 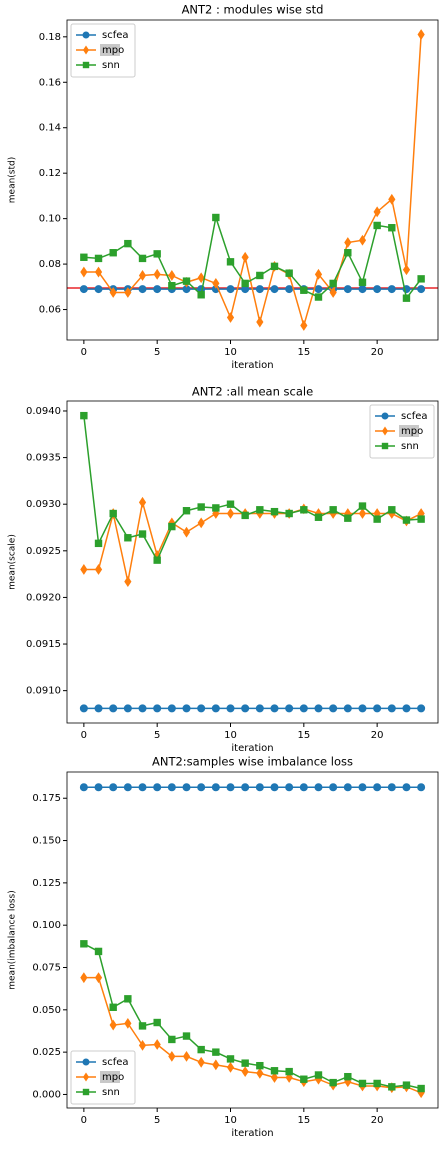 I want to click on y-tick-label: 0.125, so click(x=46, y=883).